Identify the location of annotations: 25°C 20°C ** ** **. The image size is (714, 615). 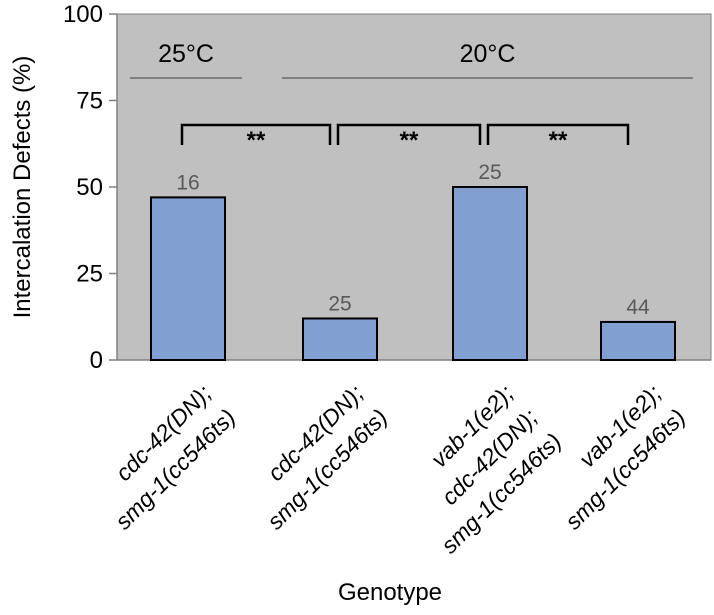
(411, 97).